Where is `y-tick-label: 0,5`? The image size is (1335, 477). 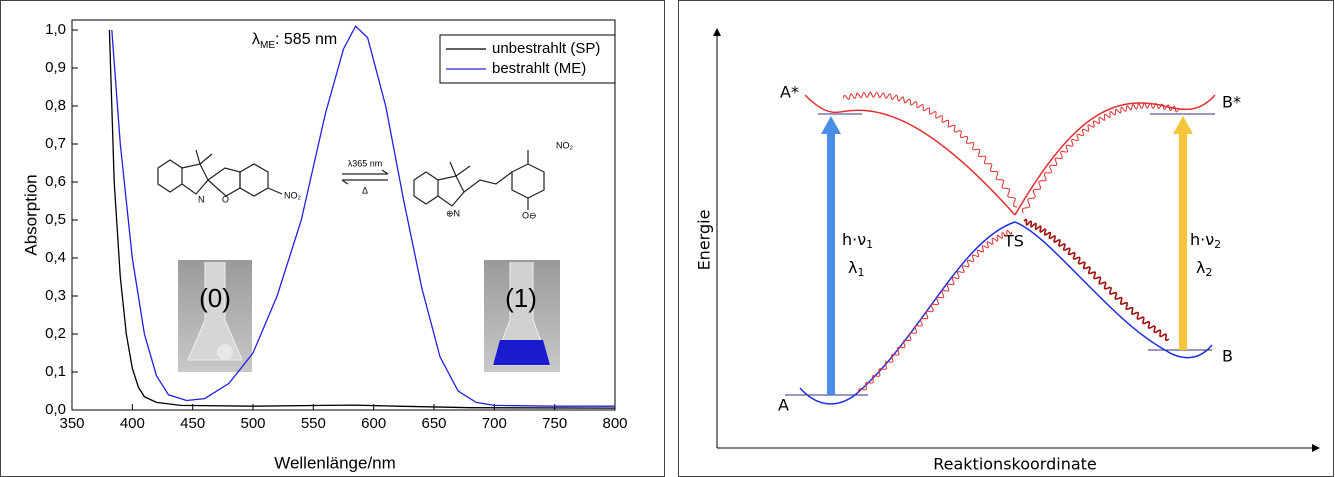
y-tick-label: 0,5 is located at coordinates (55, 219).